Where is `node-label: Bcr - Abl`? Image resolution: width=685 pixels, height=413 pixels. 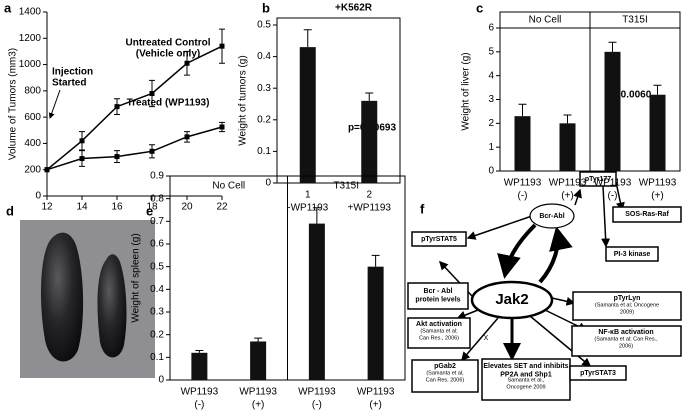
node-label: Bcr - Abl is located at coordinates (438, 291).